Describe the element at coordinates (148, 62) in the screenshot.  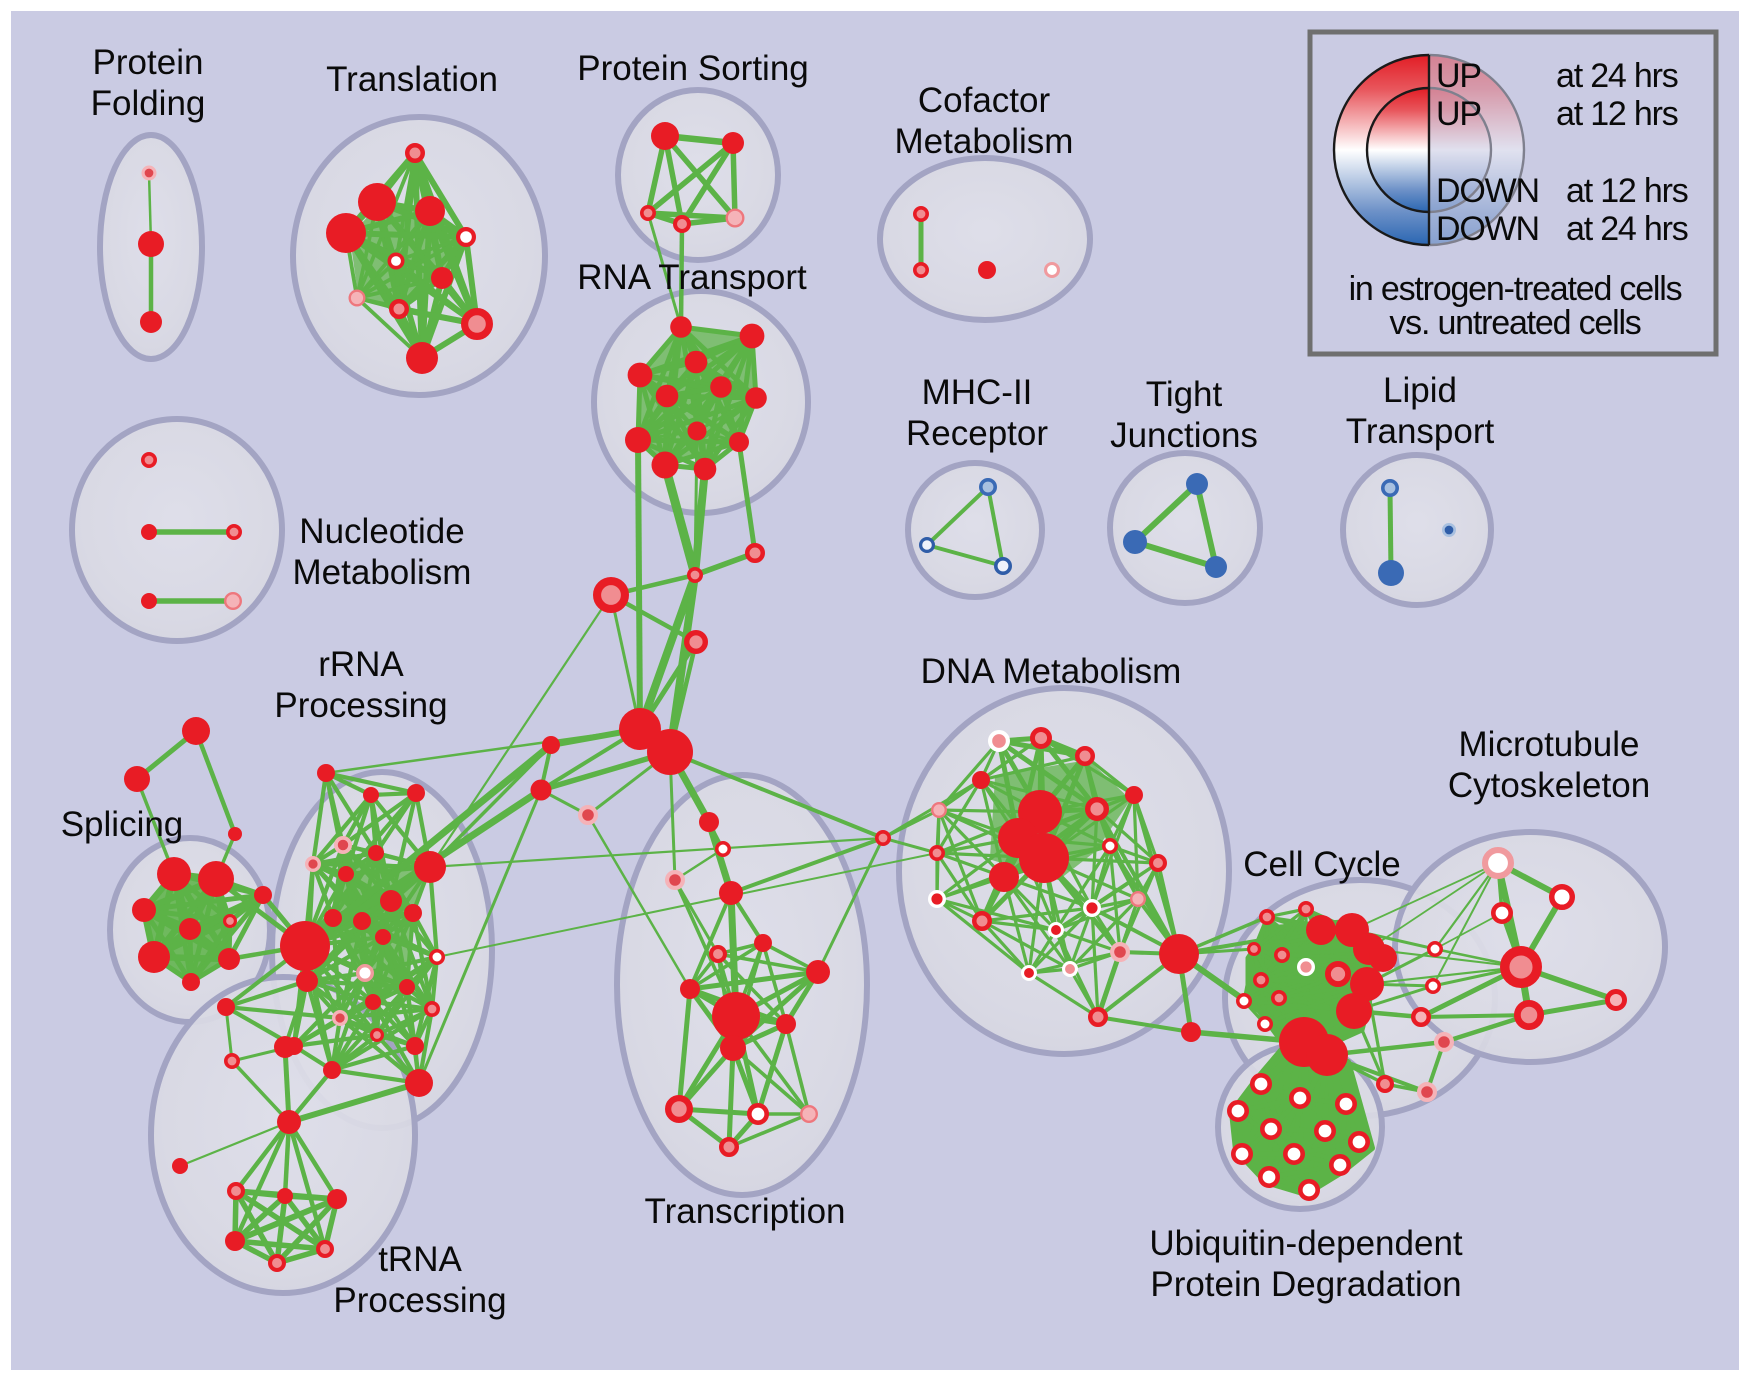
I see `svg-text: Protein` at that location.